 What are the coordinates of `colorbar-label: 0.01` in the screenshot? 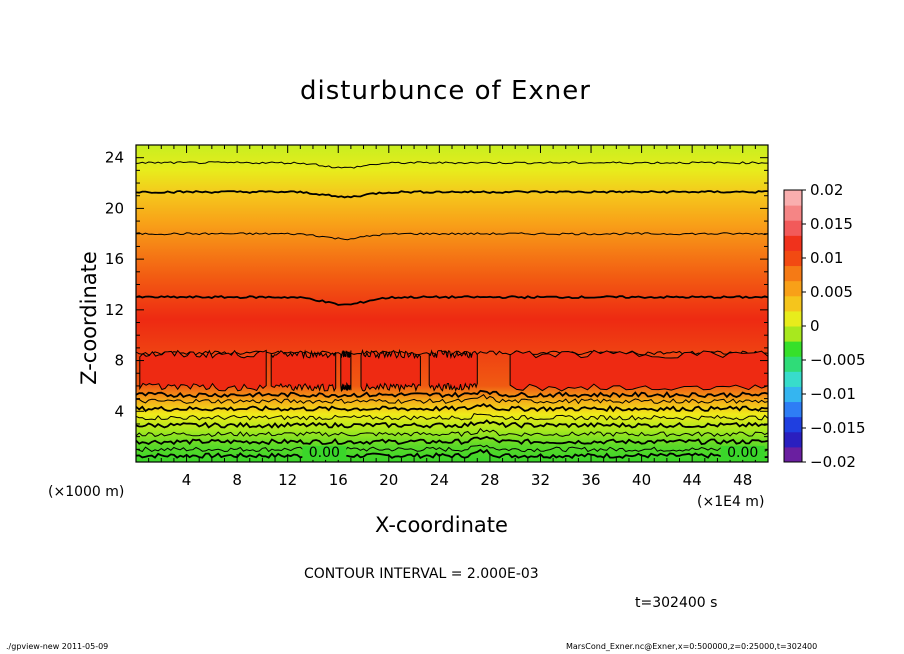 It's located at (826, 258).